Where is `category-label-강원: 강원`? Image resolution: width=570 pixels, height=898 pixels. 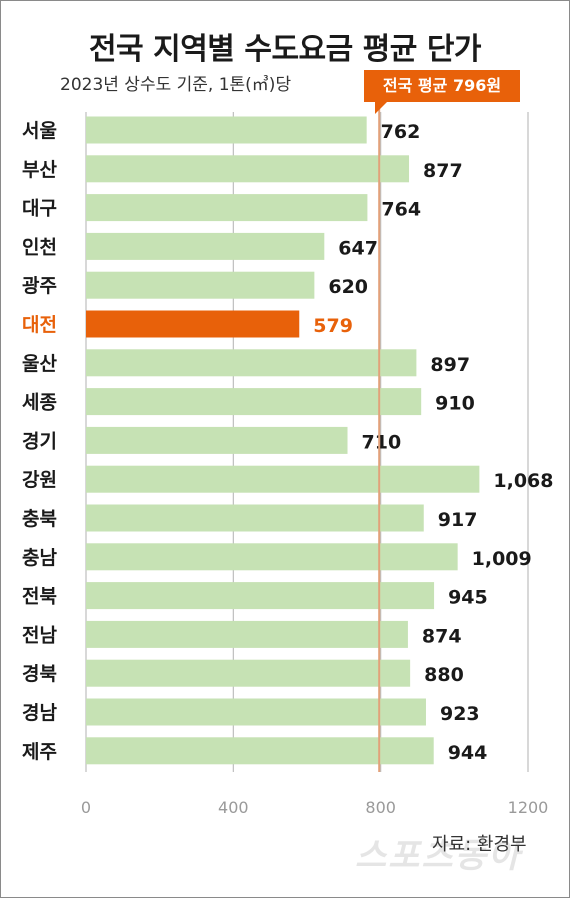 category-label-강원: 강원 is located at coordinates (39, 480).